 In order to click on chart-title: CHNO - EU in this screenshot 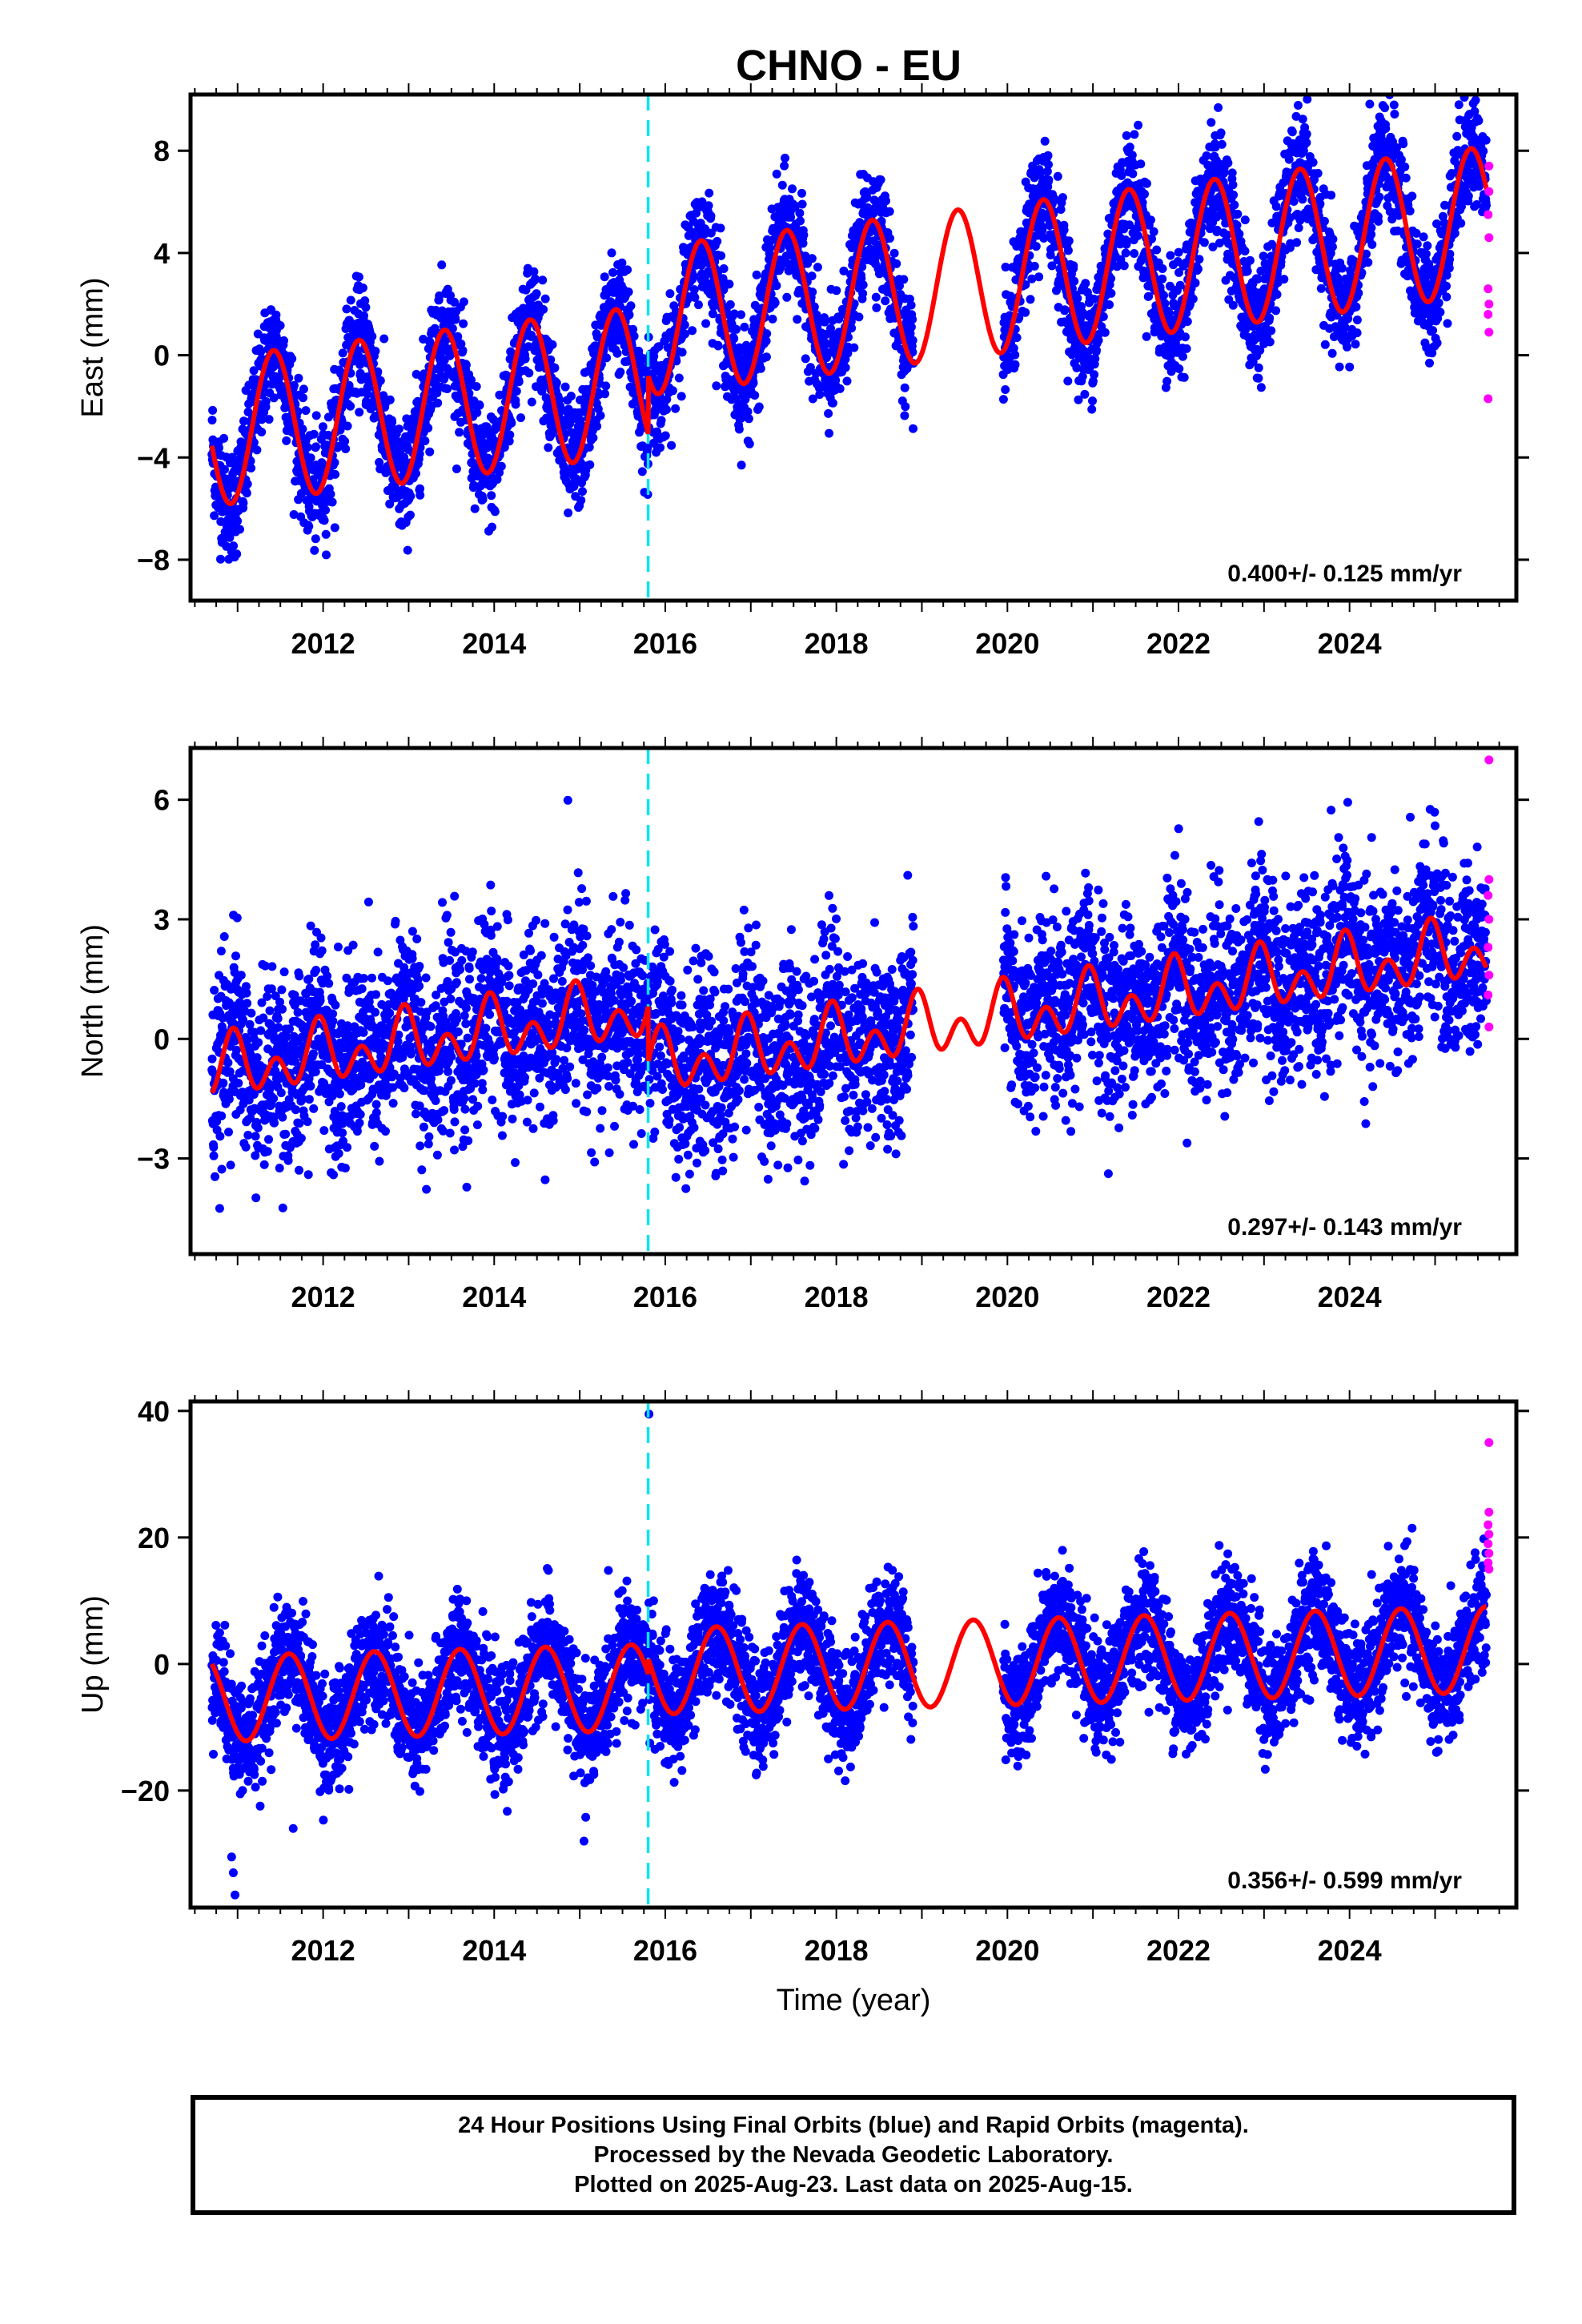, I will do `click(849, 66)`.